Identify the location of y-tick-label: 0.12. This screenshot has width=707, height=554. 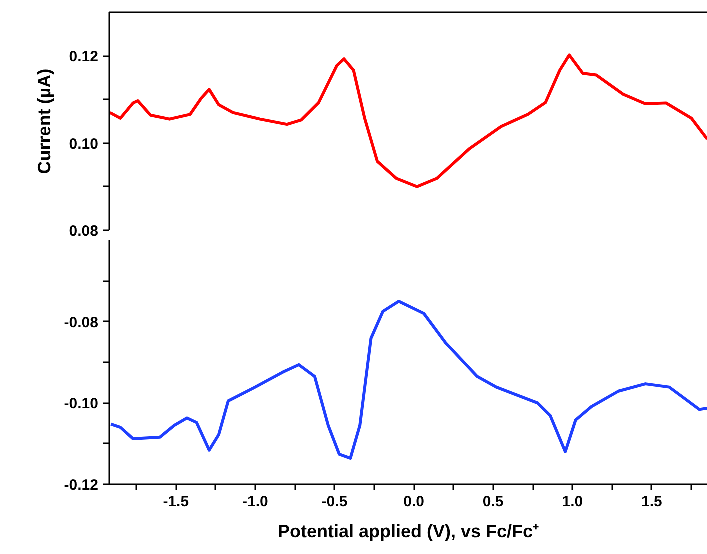
(84, 57).